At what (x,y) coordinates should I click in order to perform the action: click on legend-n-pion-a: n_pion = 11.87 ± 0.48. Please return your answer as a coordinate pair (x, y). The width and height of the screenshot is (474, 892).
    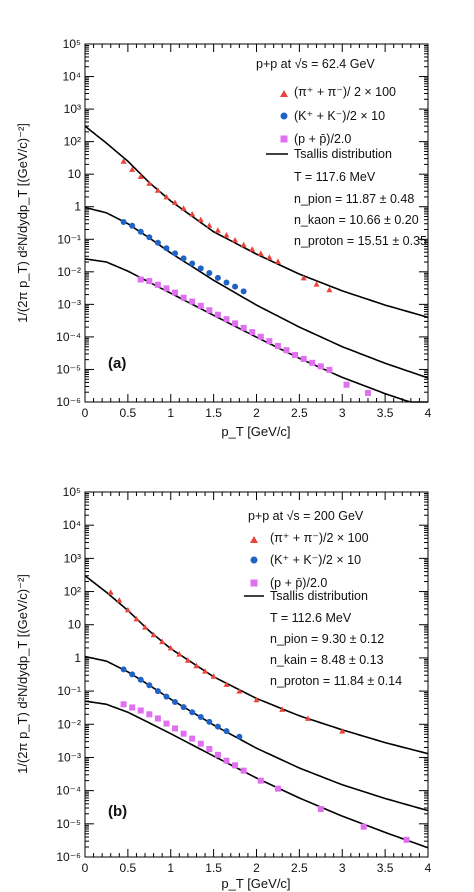
    Looking at the image, I should click on (354, 199).